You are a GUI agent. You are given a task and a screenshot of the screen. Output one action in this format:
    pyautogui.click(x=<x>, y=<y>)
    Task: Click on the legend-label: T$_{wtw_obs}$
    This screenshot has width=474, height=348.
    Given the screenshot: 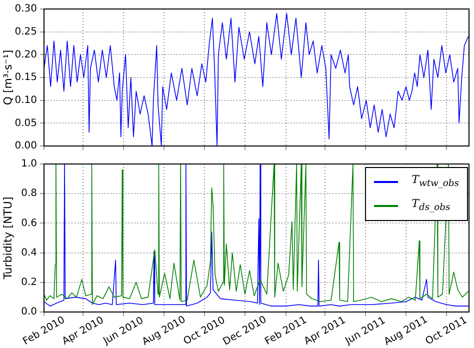 What is the action you would take?
    pyautogui.click(x=435, y=182)
    